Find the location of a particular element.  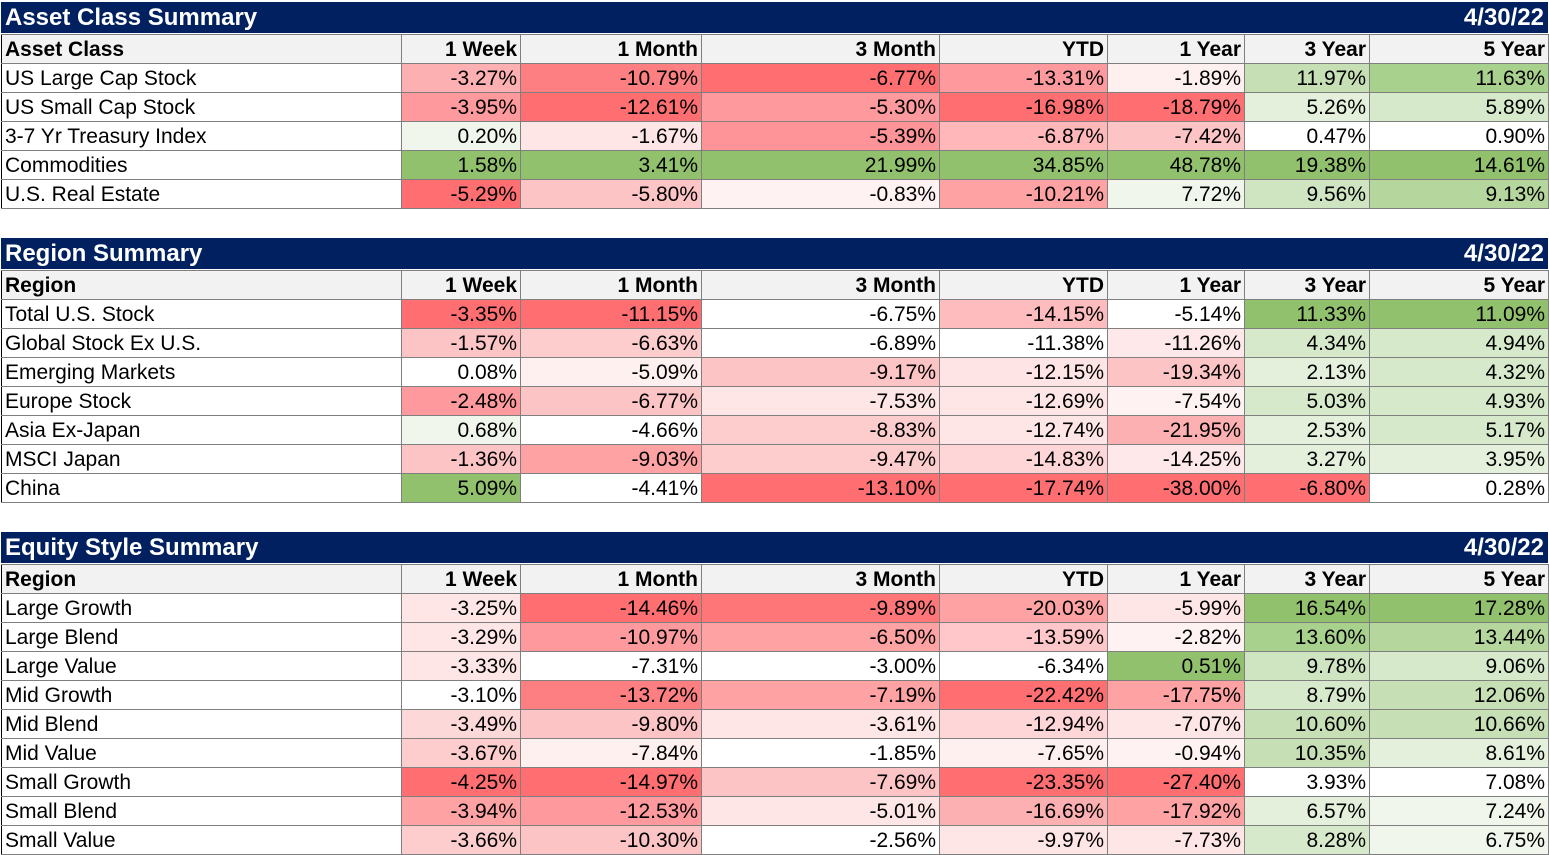

value-cell: -5.14% is located at coordinates (1176, 314).